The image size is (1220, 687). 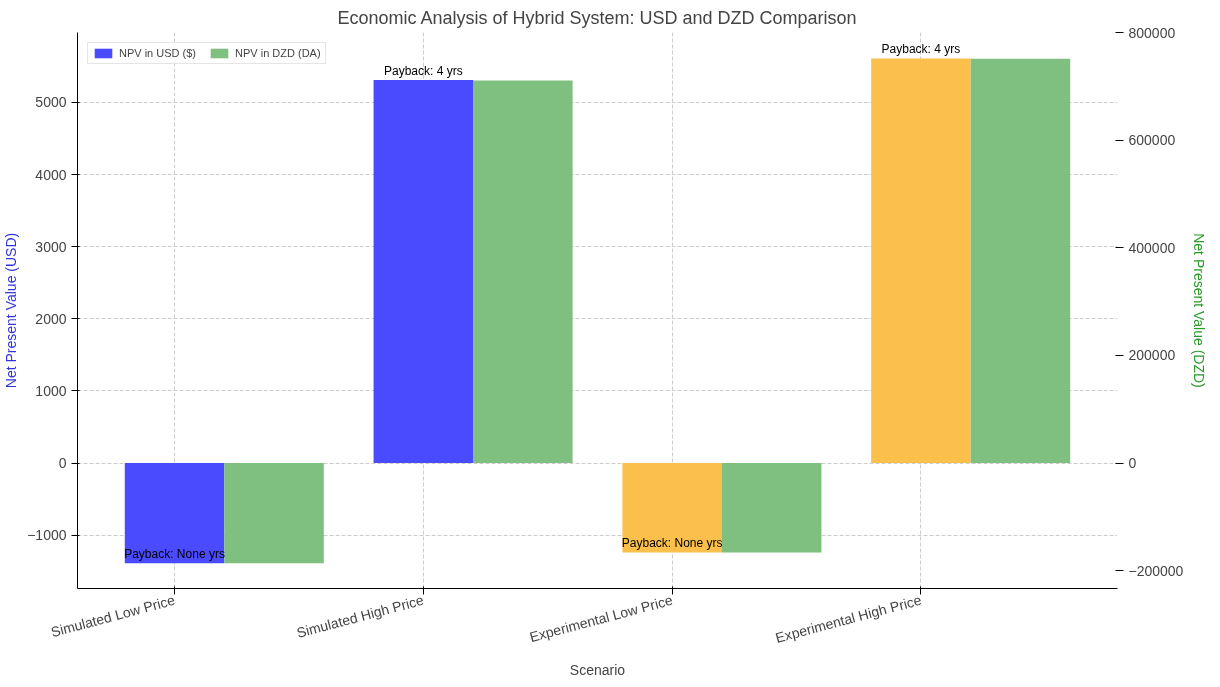 I want to click on y-tick-label: 3000, so click(x=51, y=246).